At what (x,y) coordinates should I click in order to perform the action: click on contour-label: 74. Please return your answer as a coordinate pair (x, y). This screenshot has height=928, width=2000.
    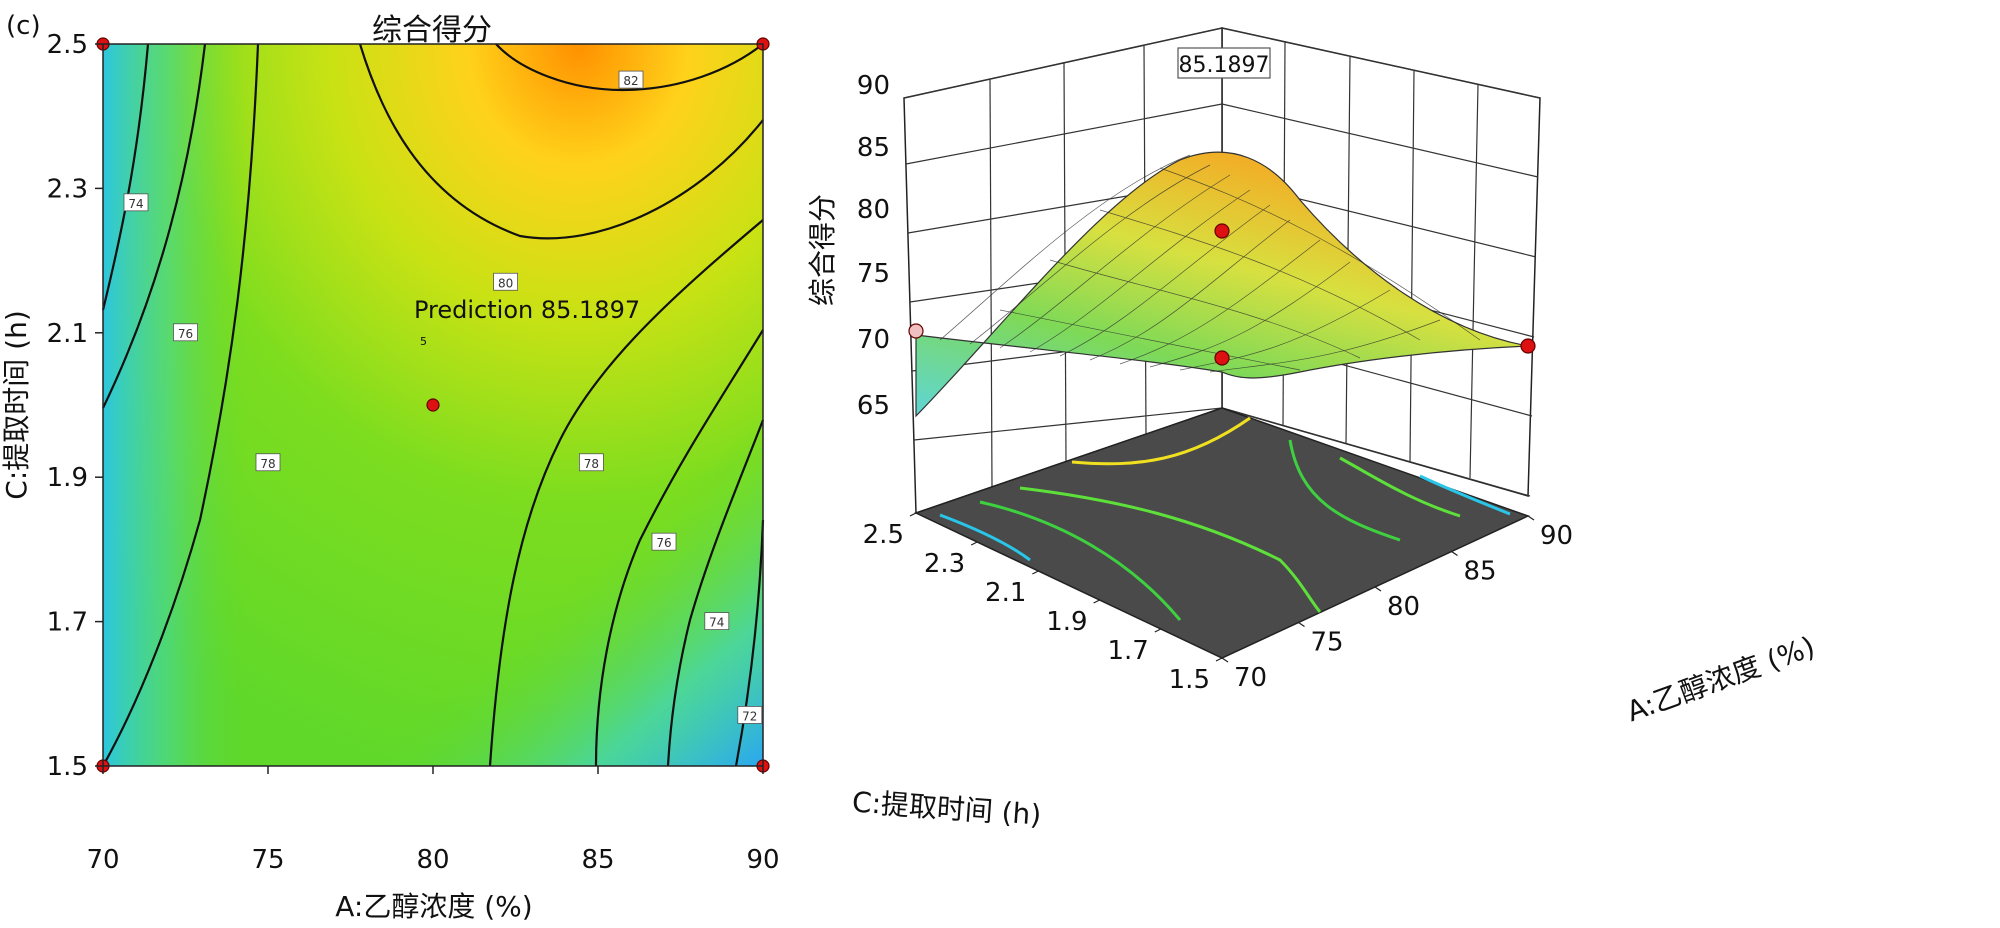
    Looking at the image, I should click on (135, 204).